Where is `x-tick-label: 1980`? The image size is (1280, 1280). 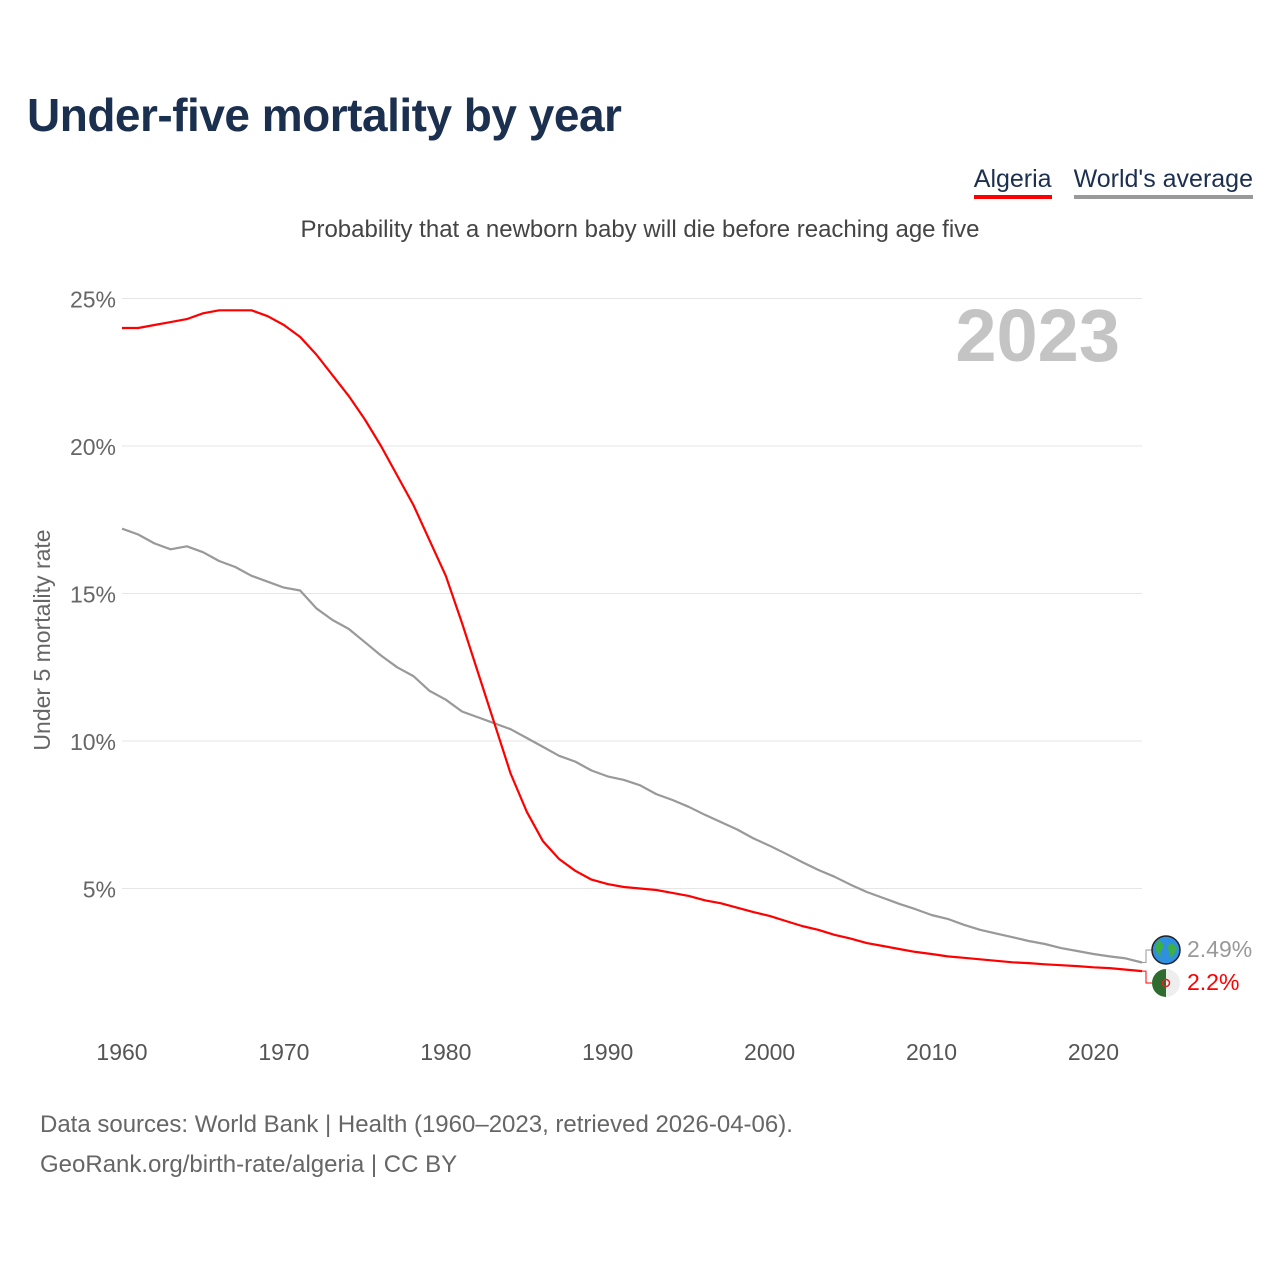 x-tick-label: 1980 is located at coordinates (445, 1052).